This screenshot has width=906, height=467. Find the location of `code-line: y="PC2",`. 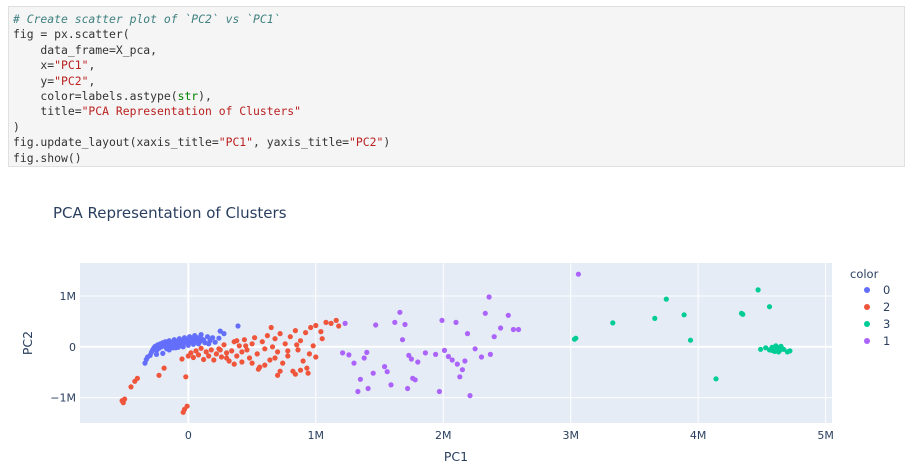

code-line: y="PC2", is located at coordinates (458, 81).